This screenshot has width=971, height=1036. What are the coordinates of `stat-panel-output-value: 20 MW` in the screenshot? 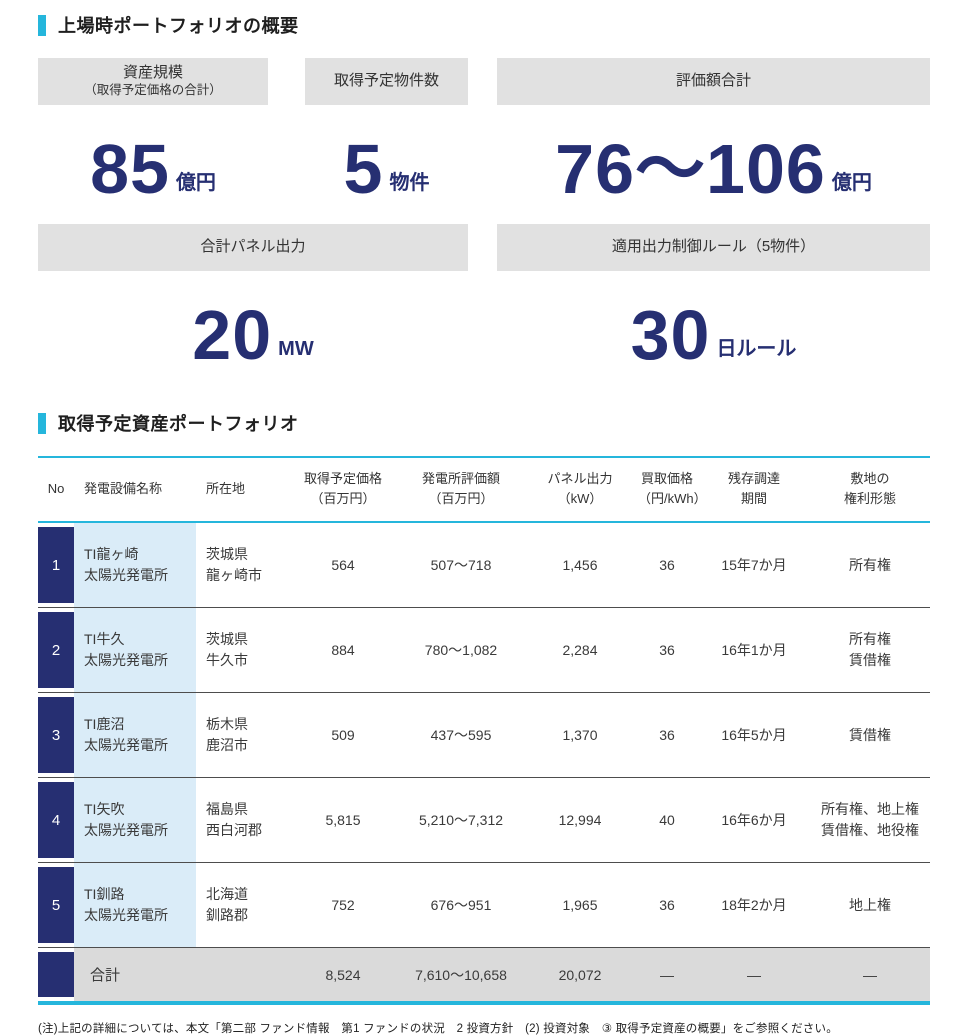 It's located at (253, 320).